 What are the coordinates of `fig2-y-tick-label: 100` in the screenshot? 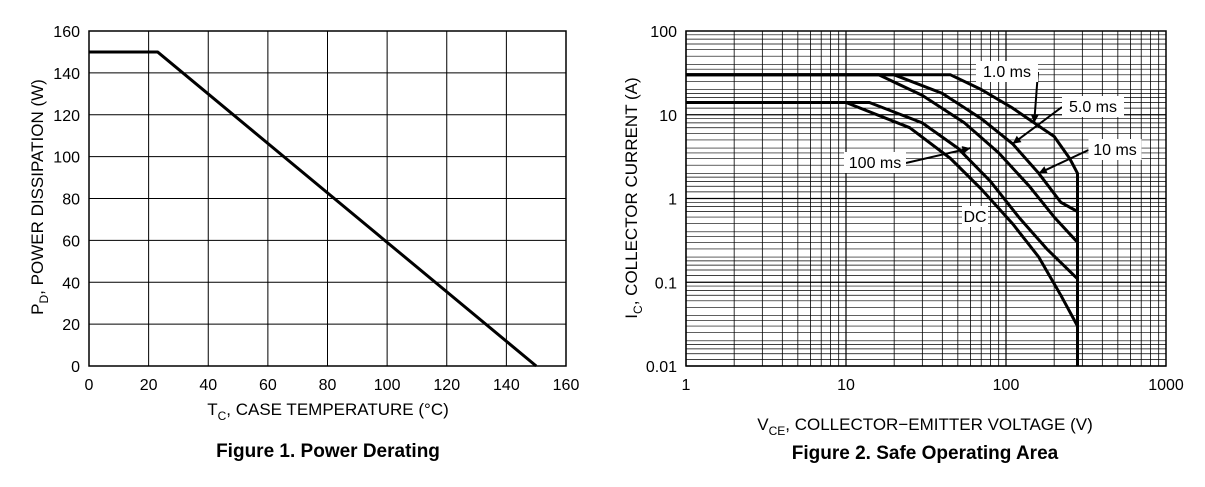 It's located at (663, 32).